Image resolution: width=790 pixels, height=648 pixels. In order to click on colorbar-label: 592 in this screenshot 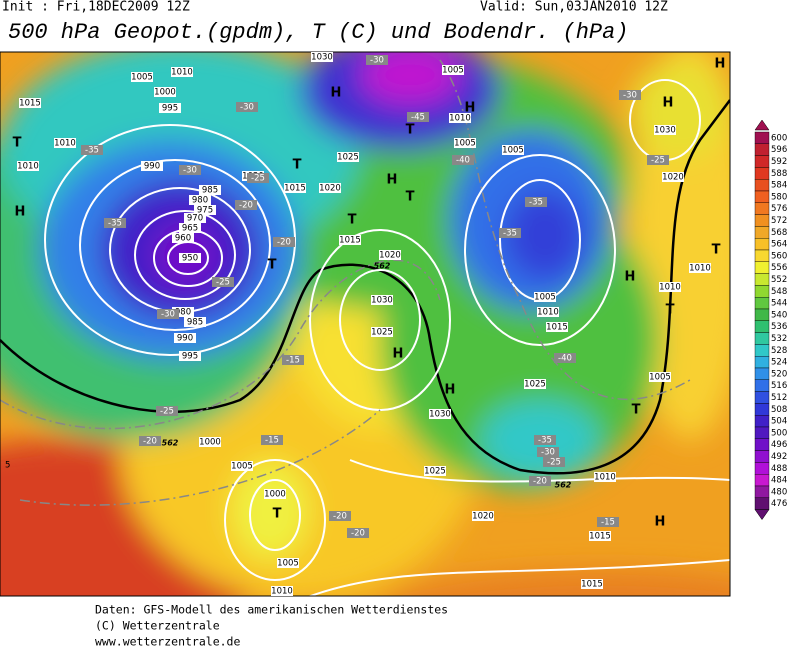, I will do `click(779, 162)`.